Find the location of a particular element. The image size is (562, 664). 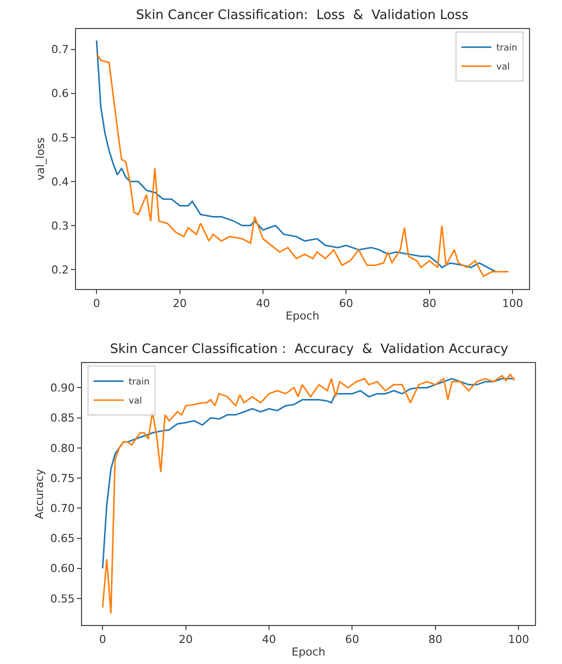

y-axis-title: val_loss is located at coordinates (40, 159).